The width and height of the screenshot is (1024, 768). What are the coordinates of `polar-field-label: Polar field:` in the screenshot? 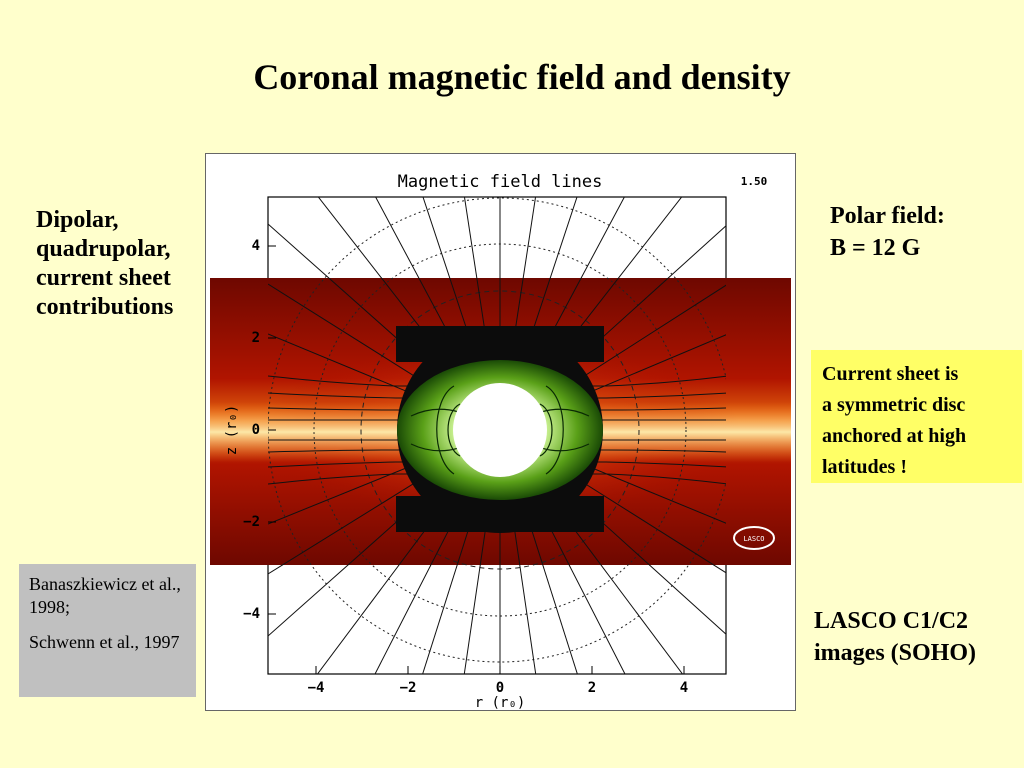 It's located at (887, 216).